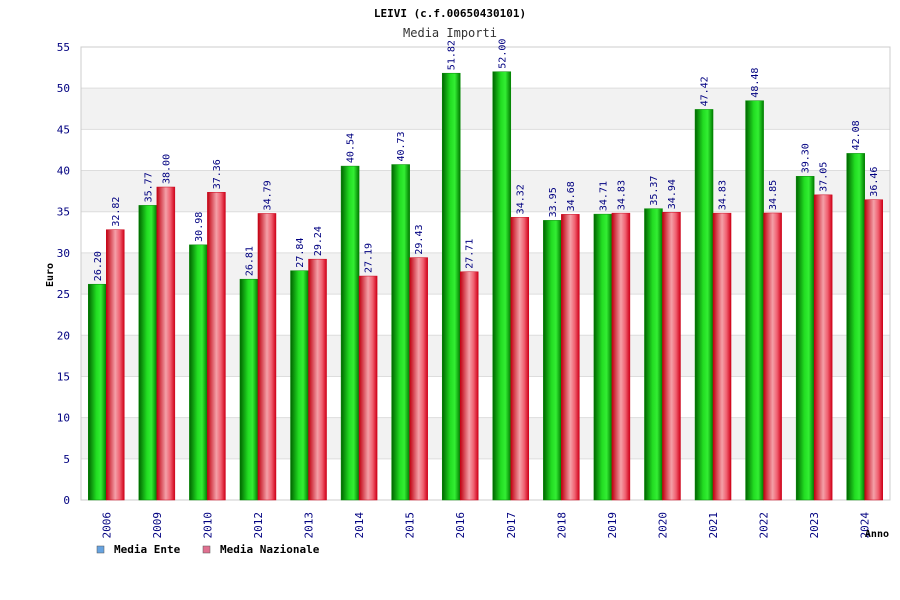  What do you see at coordinates (450, 33) in the screenshot?
I see `chart-subtitle: Media Importi` at bounding box center [450, 33].